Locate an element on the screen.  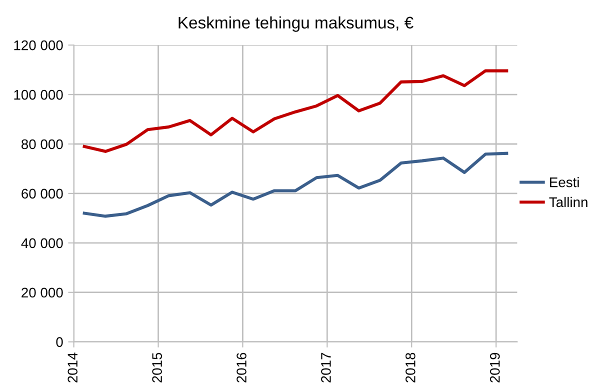
y-tick-label: 0 is located at coordinates (59, 342).